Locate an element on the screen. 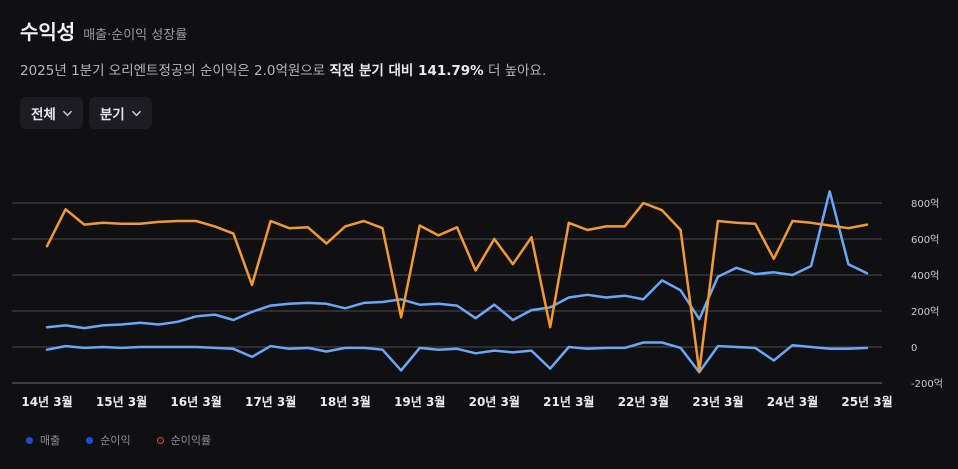 The width and height of the screenshot is (958, 469). series-line-net-income is located at coordinates (457, 357).